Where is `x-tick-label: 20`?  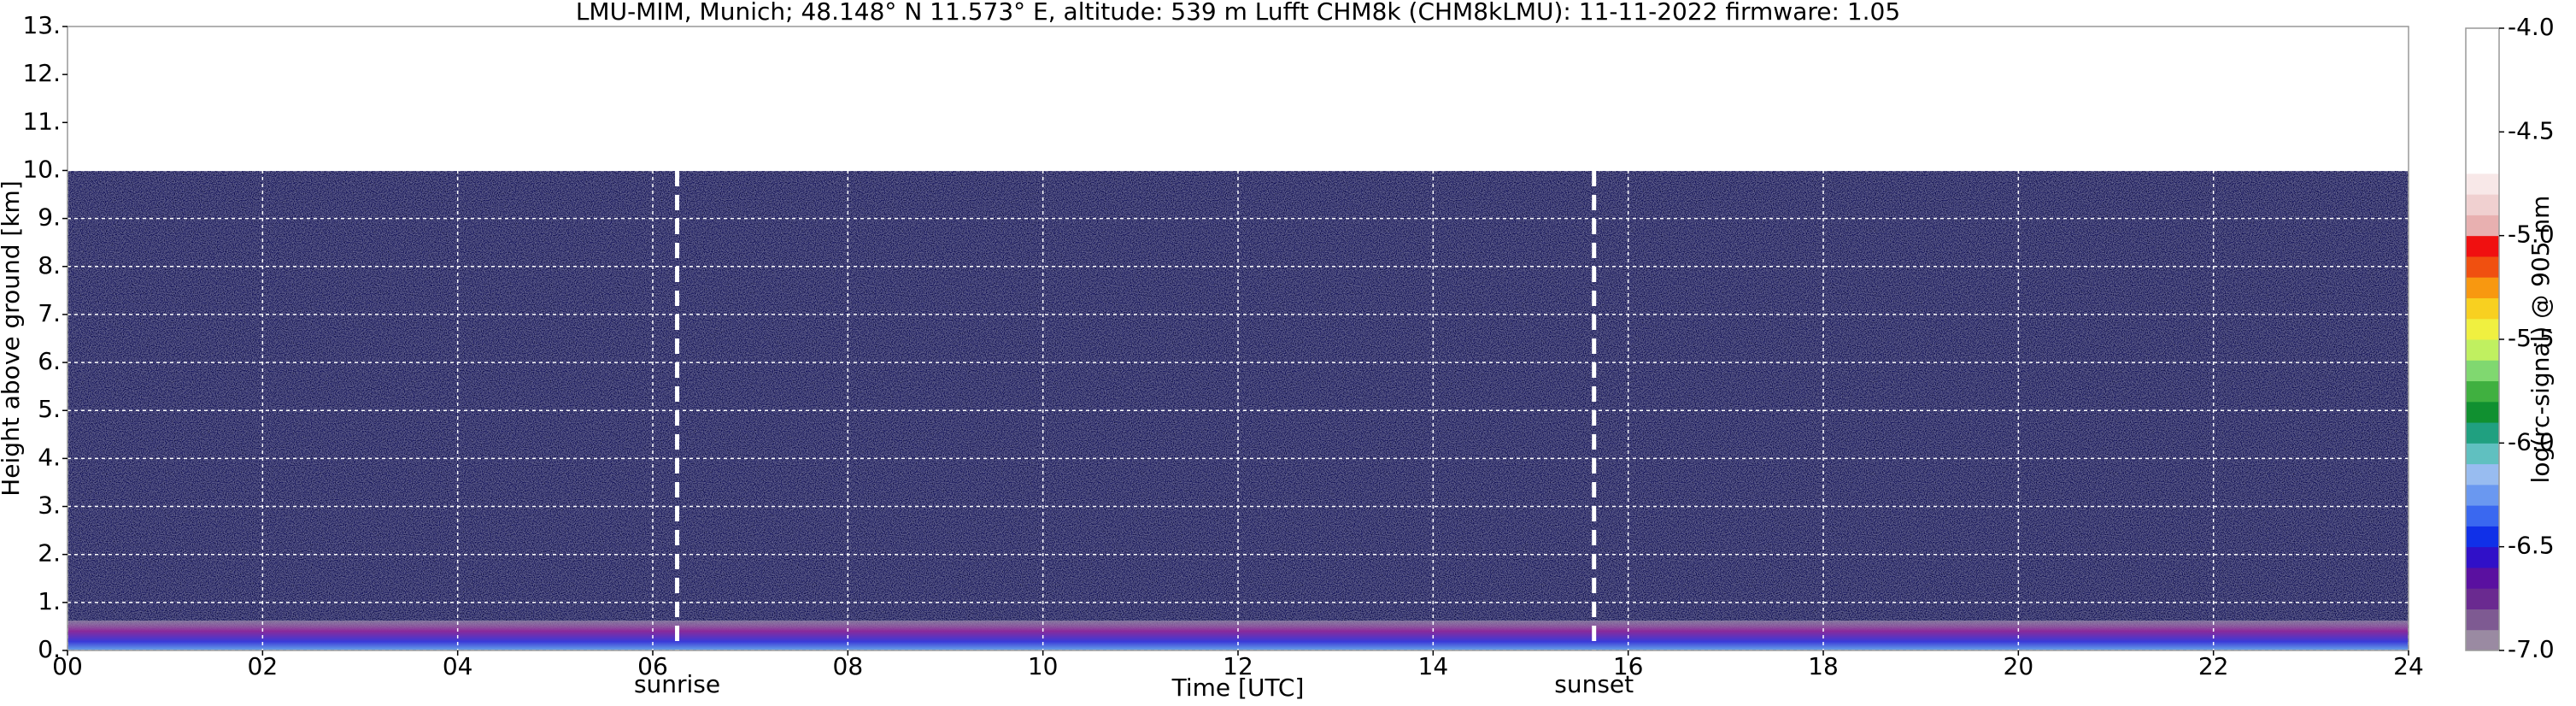
x-tick-label: 20 is located at coordinates (2019, 666).